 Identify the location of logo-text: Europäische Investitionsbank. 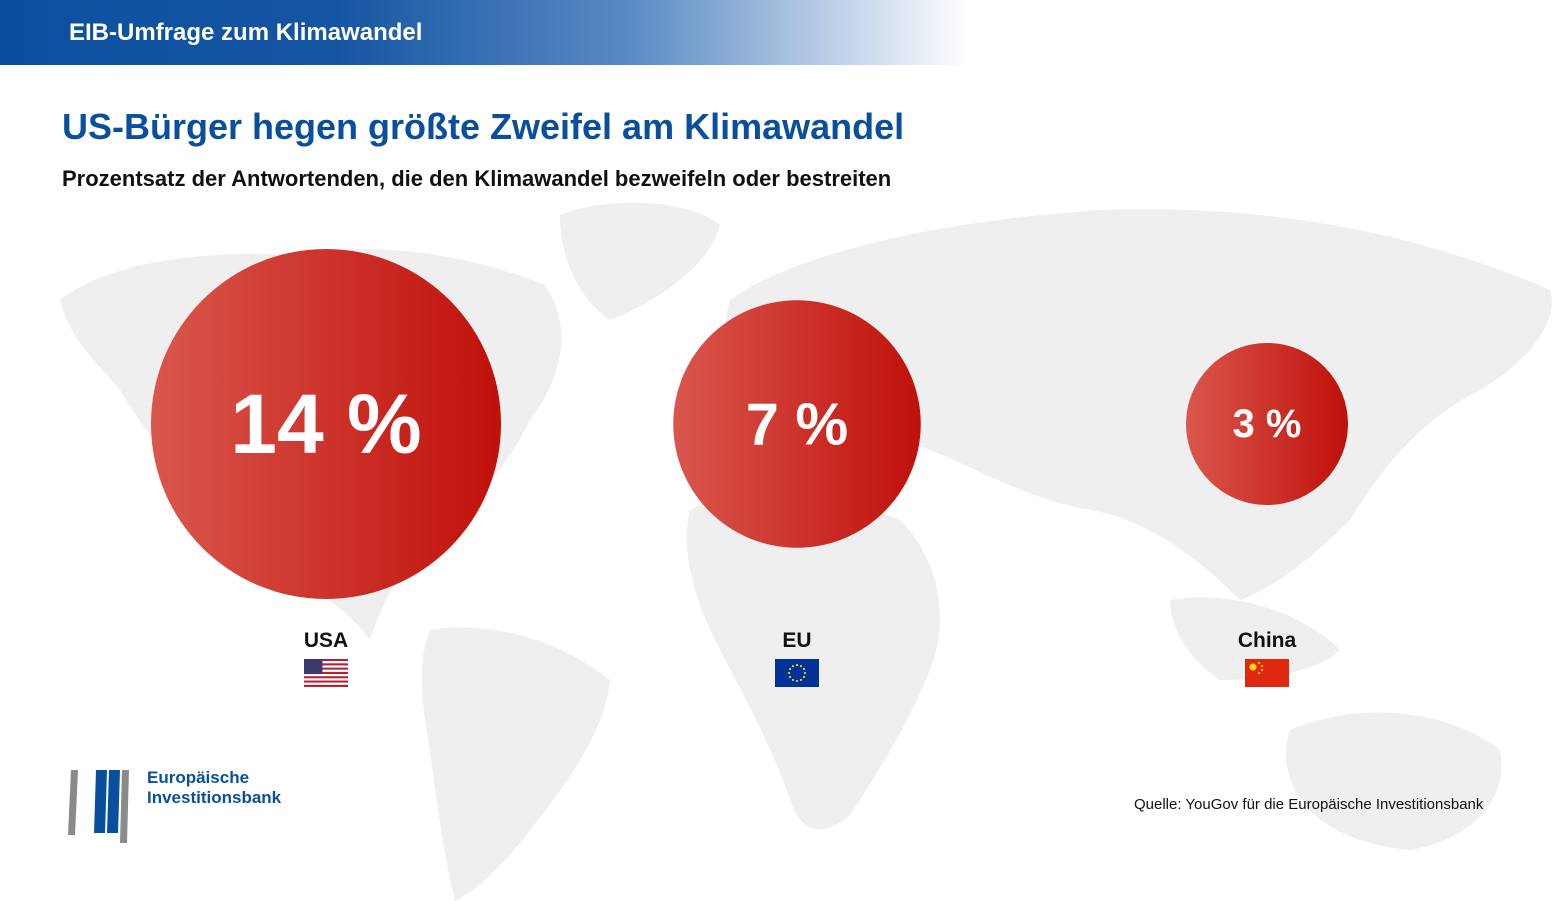
(214, 788).